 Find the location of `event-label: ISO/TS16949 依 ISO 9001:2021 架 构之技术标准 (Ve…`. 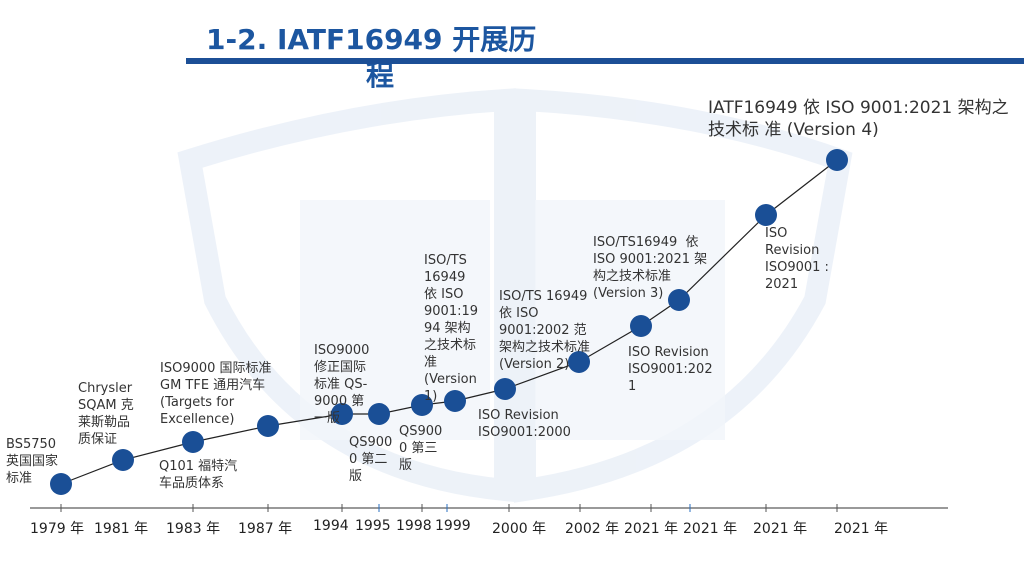

event-label: ISO/TS16949 依 ISO 9001:2021 架 构之技术标准 (Ve… is located at coordinates (650, 268).